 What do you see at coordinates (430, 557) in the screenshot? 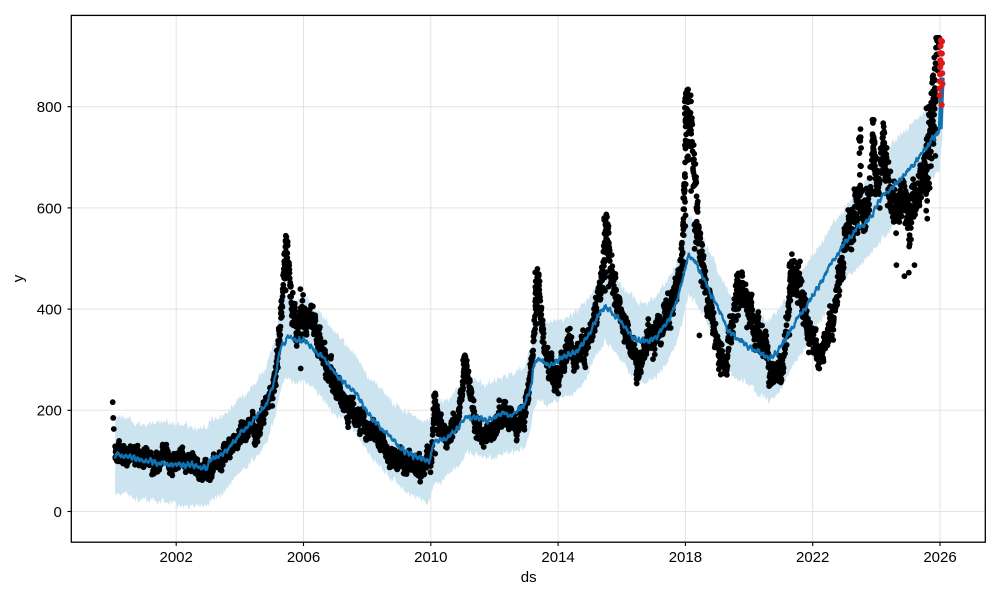
I see `svg-text: 2010` at bounding box center [430, 557].